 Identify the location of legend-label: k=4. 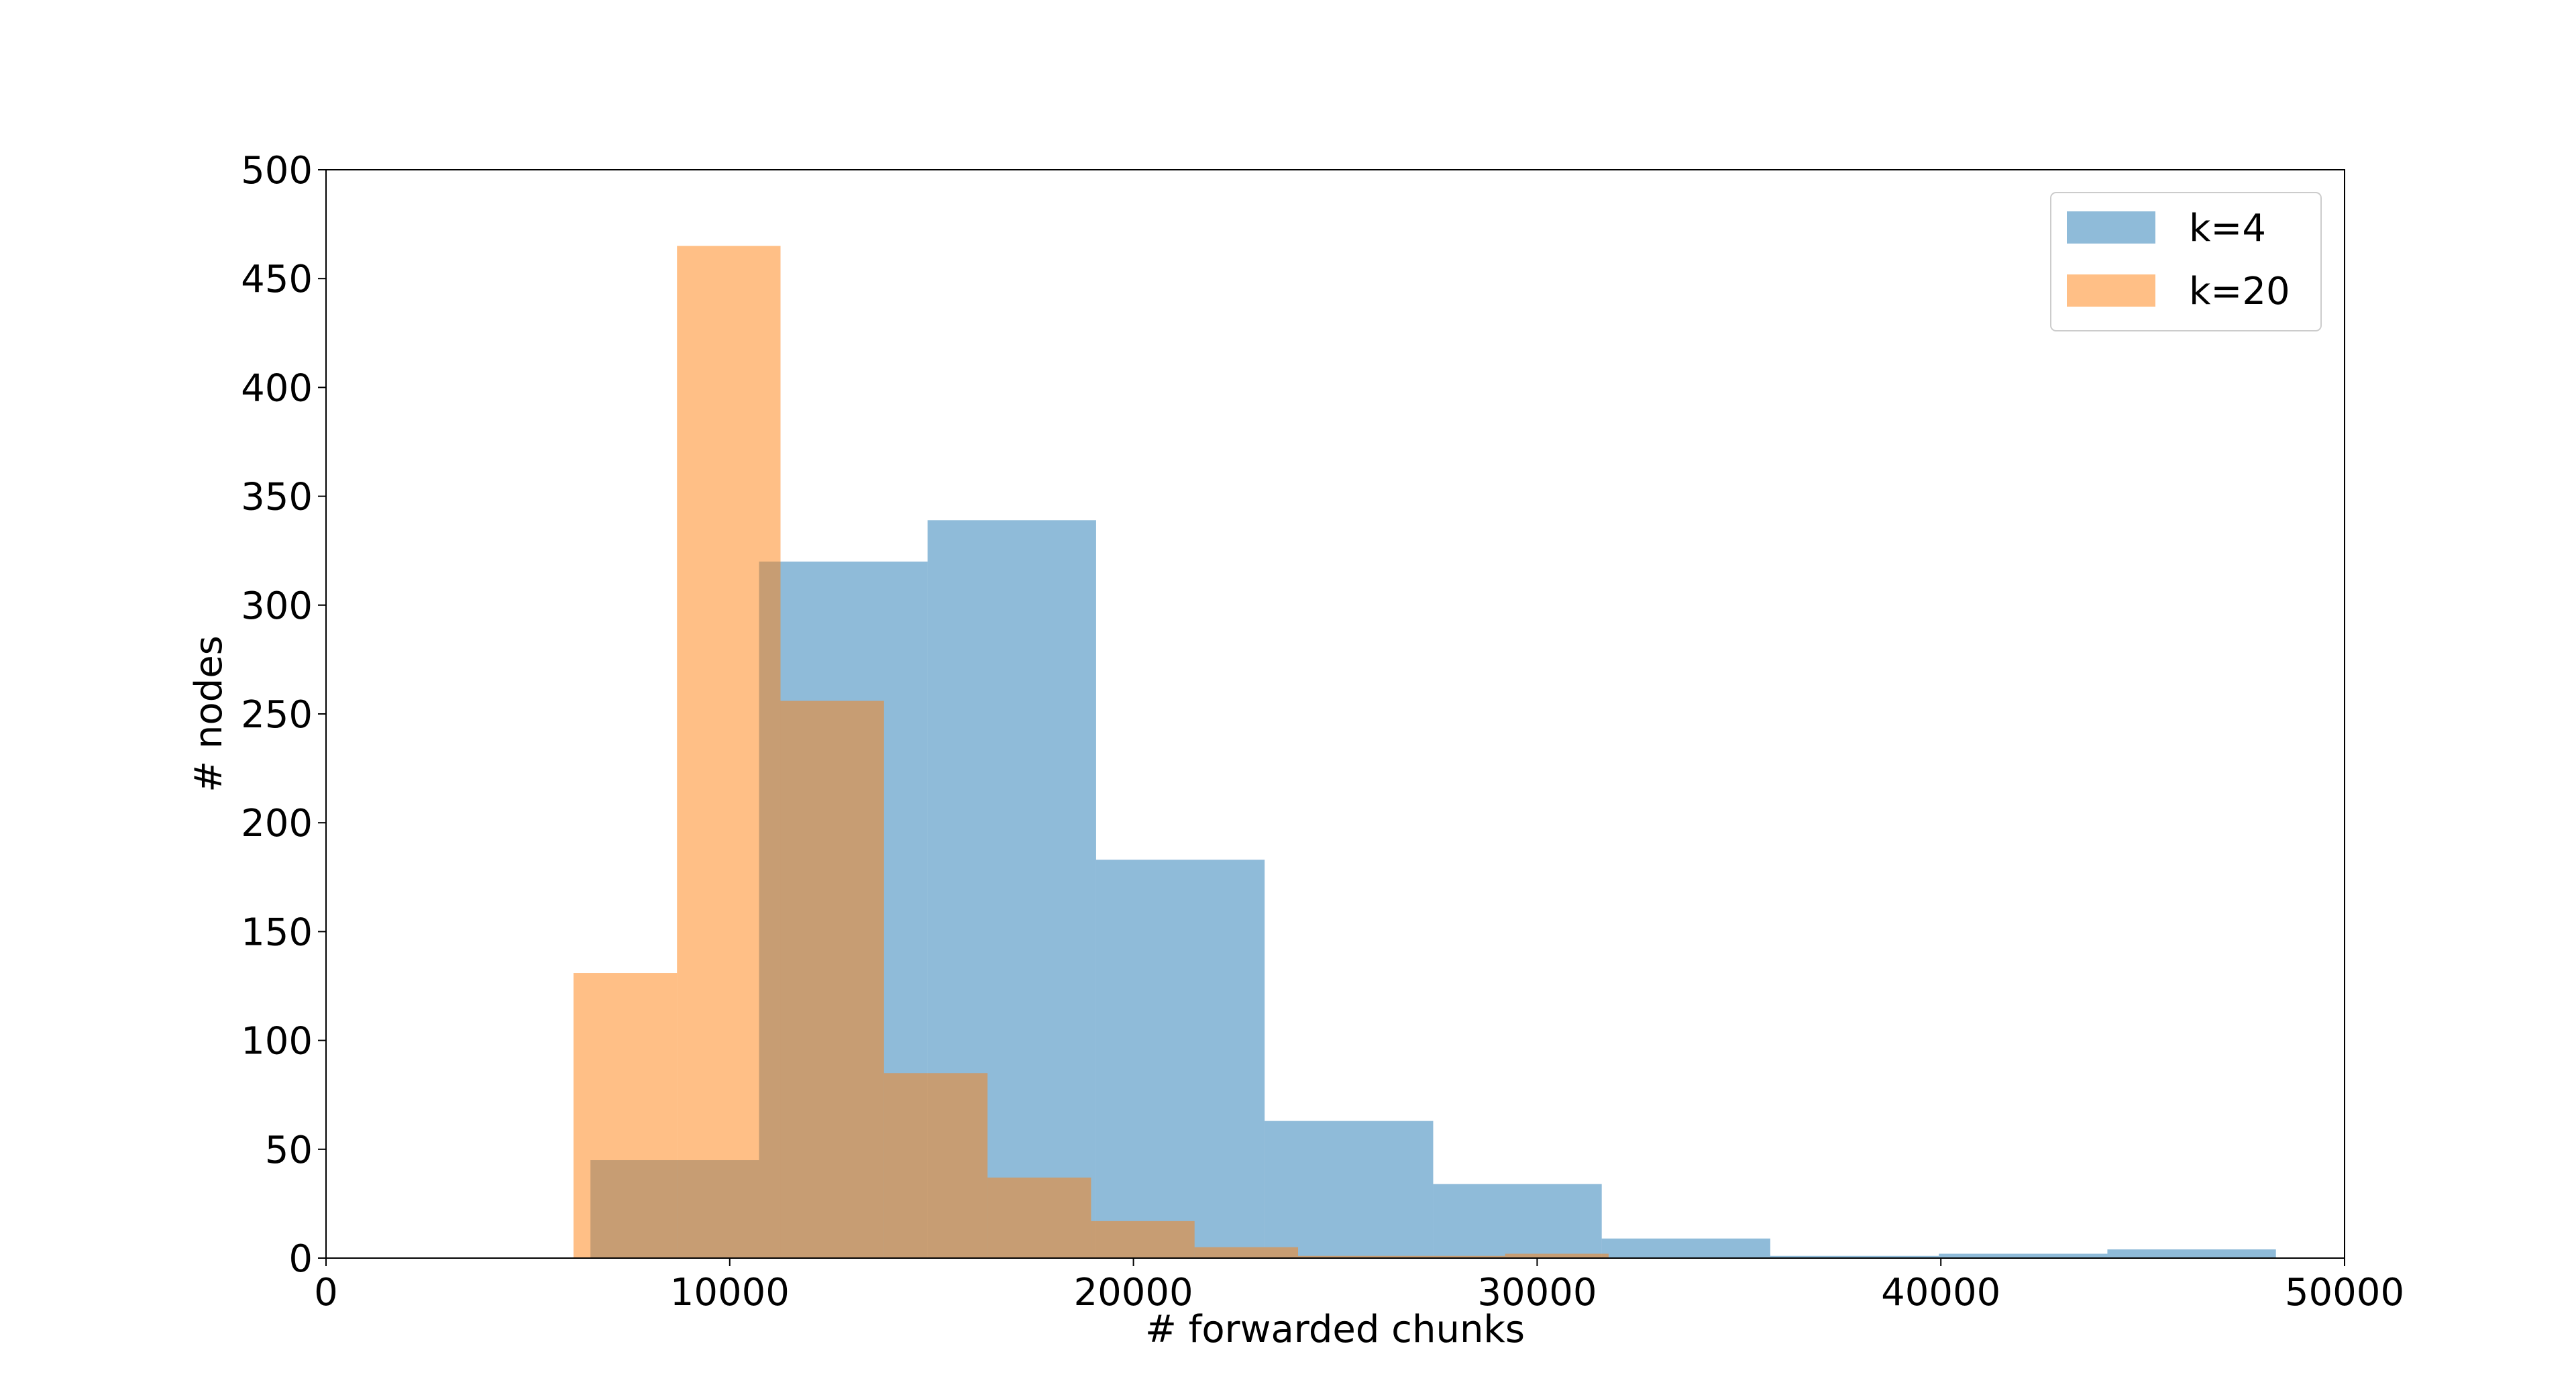
(2227, 229).